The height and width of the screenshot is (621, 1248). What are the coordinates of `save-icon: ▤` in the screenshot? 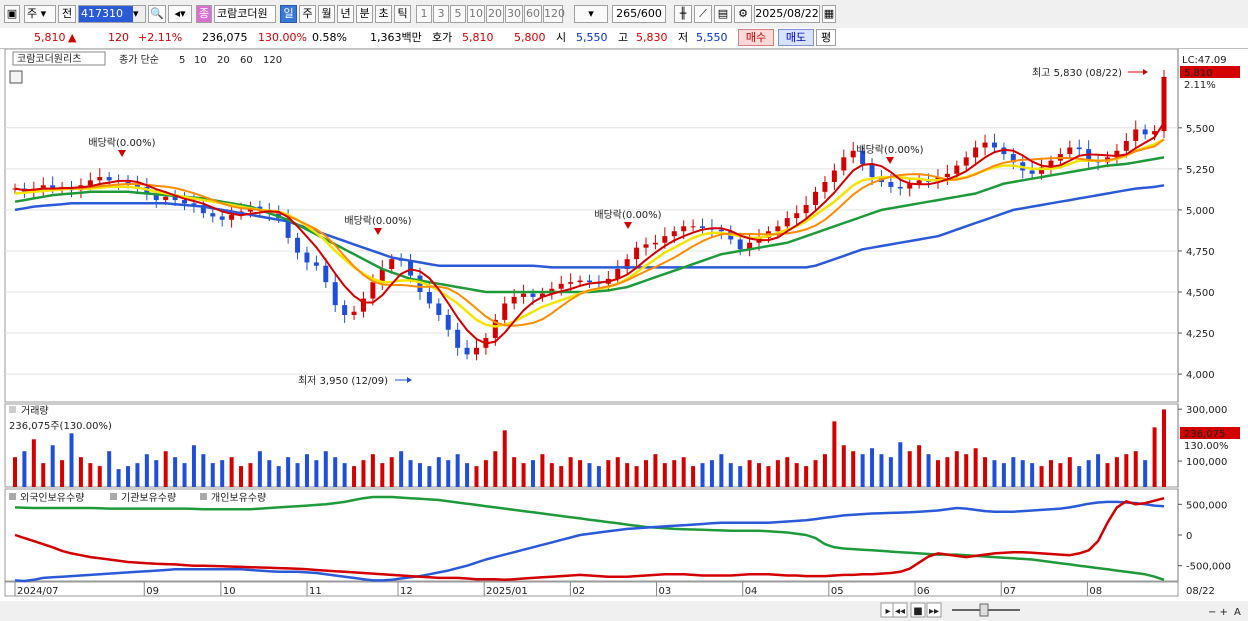 It's located at (723, 14).